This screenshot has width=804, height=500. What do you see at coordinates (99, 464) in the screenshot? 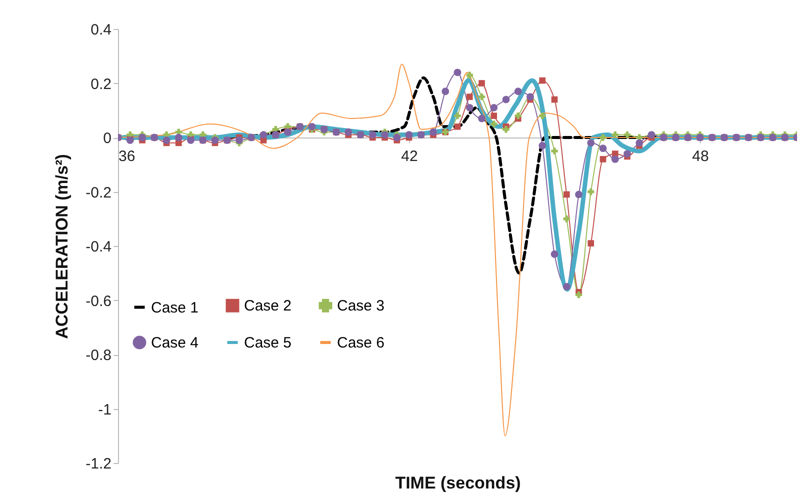
I see `y-tick-label: -1.2` at bounding box center [99, 464].